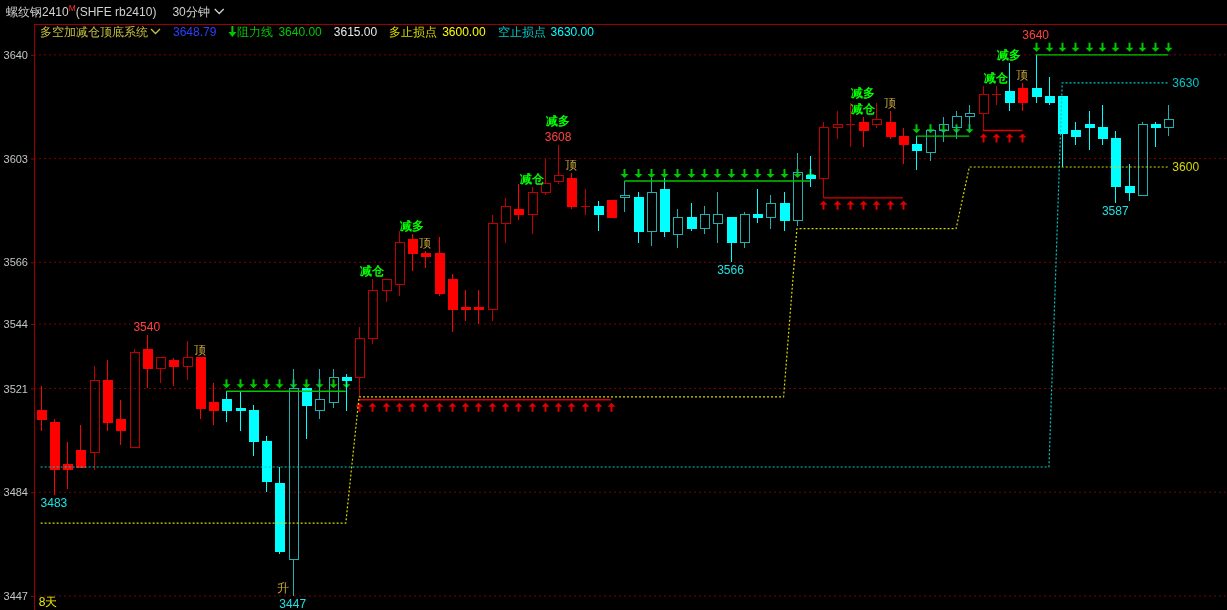 Image resolution: width=1227 pixels, height=610 pixels. Describe the element at coordinates (15, 158) in the screenshot. I see `y-tick-label: 3603` at that location.